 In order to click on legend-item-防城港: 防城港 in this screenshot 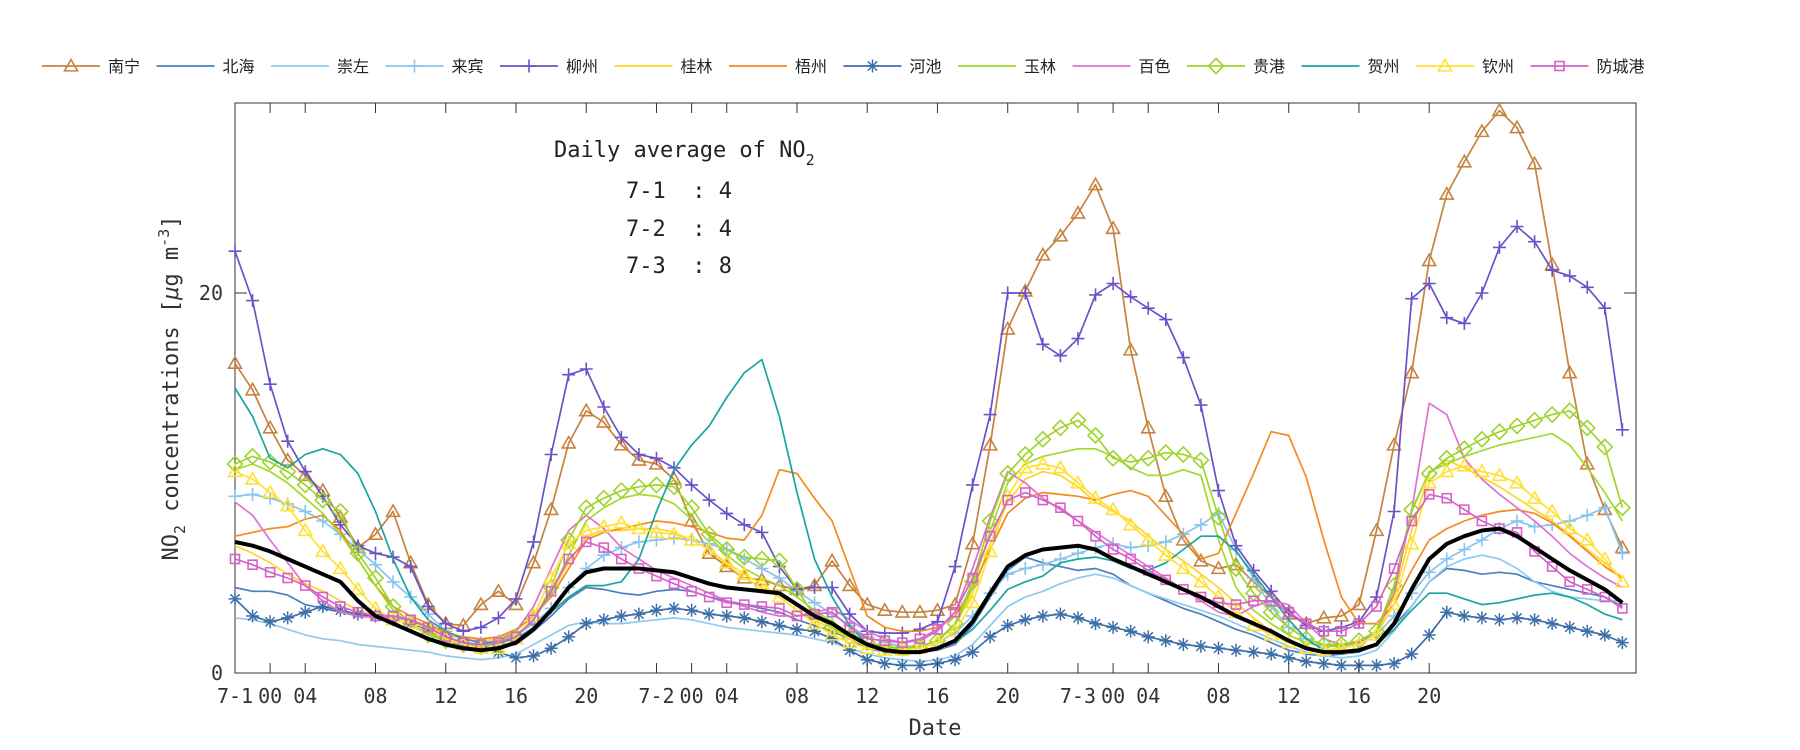, I will do `click(1587, 66)`.